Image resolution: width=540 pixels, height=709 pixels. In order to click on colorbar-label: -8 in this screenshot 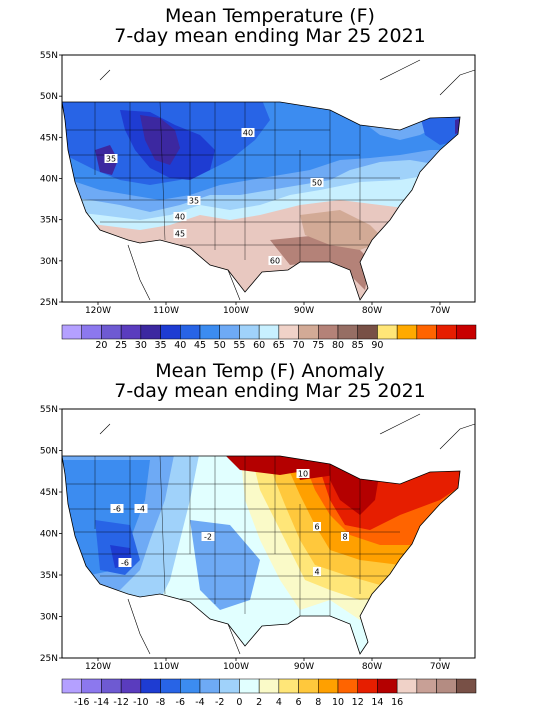, I will do `click(160, 702)`.